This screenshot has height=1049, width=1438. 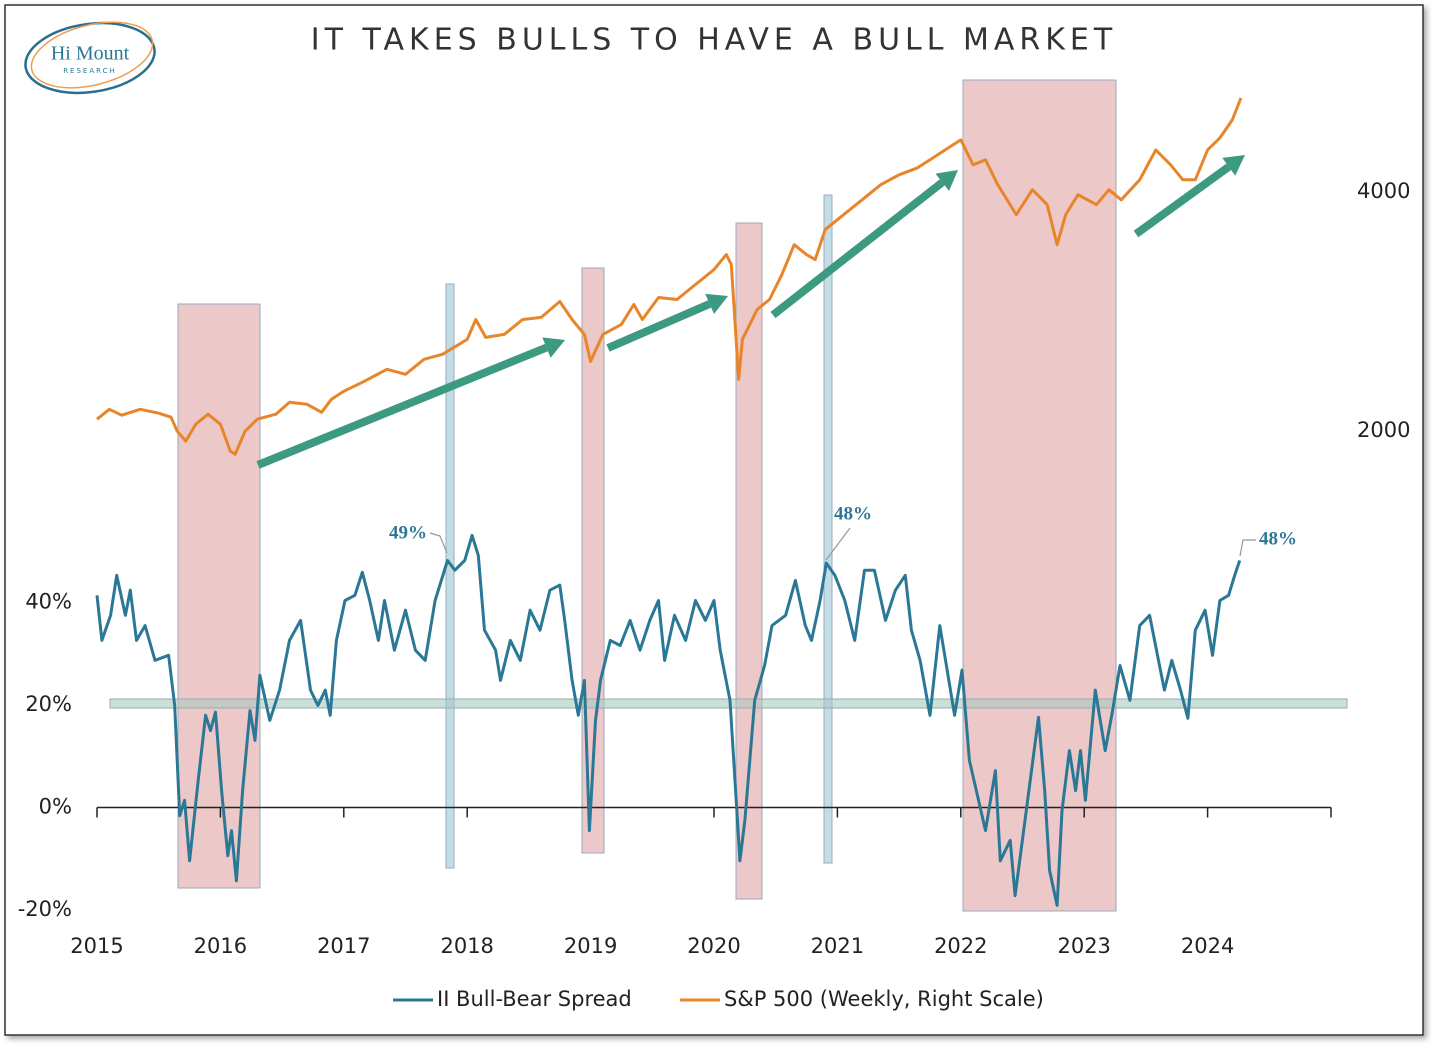 What do you see at coordinates (1383, 191) in the screenshot?
I see `y2-tick-label: 4000` at bounding box center [1383, 191].